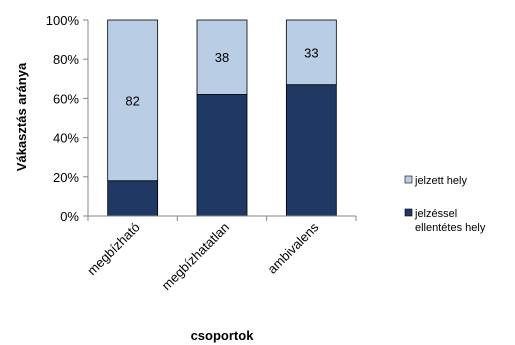 The width and height of the screenshot is (515, 345). I want to click on data-label: 82, so click(132, 100).